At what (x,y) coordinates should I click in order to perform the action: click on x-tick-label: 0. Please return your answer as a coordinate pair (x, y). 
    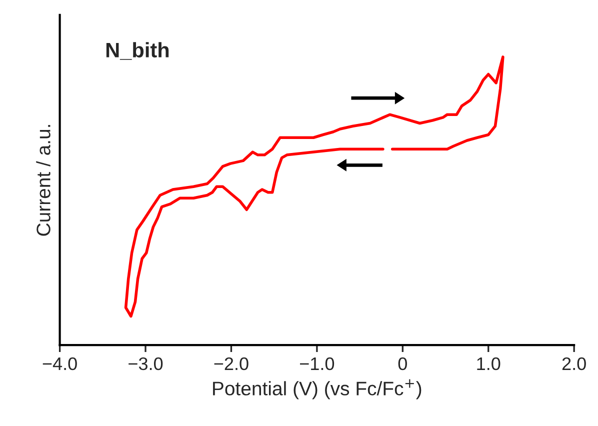
    Looking at the image, I should click on (402, 363).